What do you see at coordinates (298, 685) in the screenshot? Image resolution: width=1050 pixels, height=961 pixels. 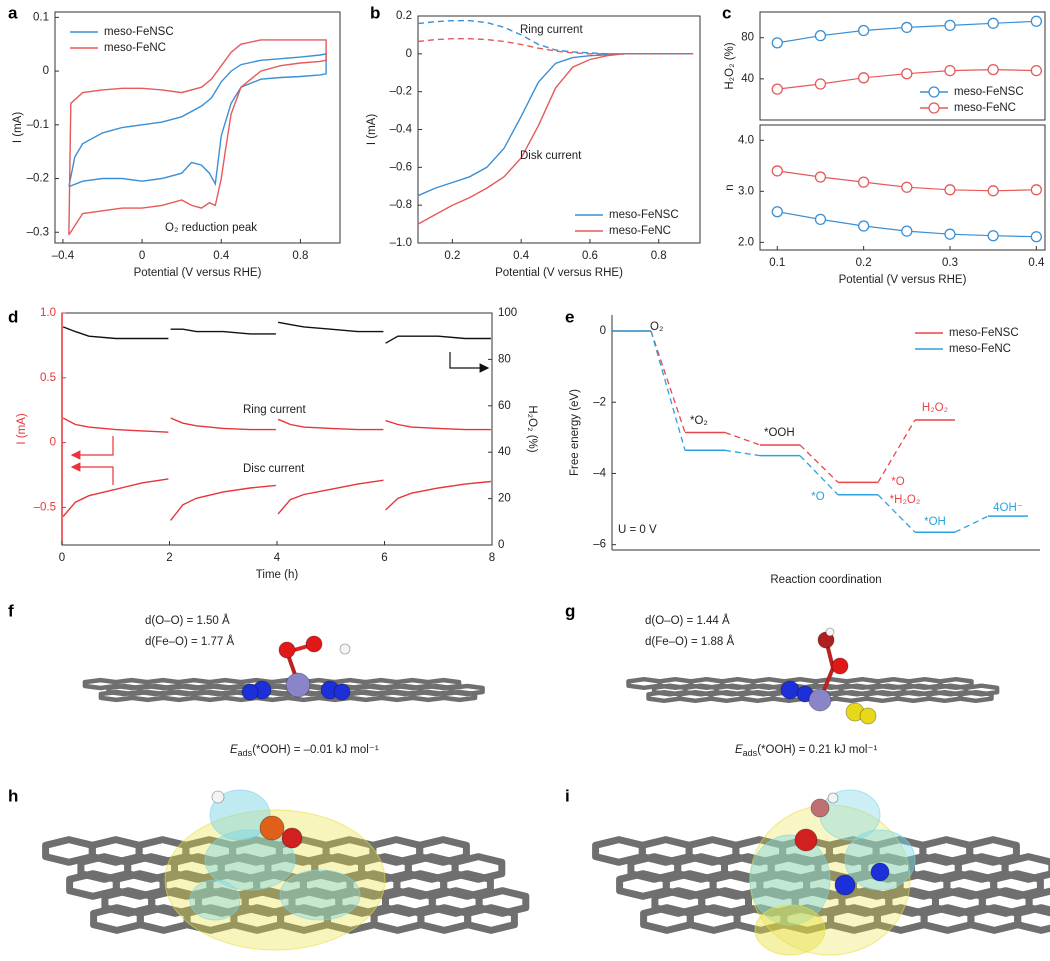 I see `iron` at bounding box center [298, 685].